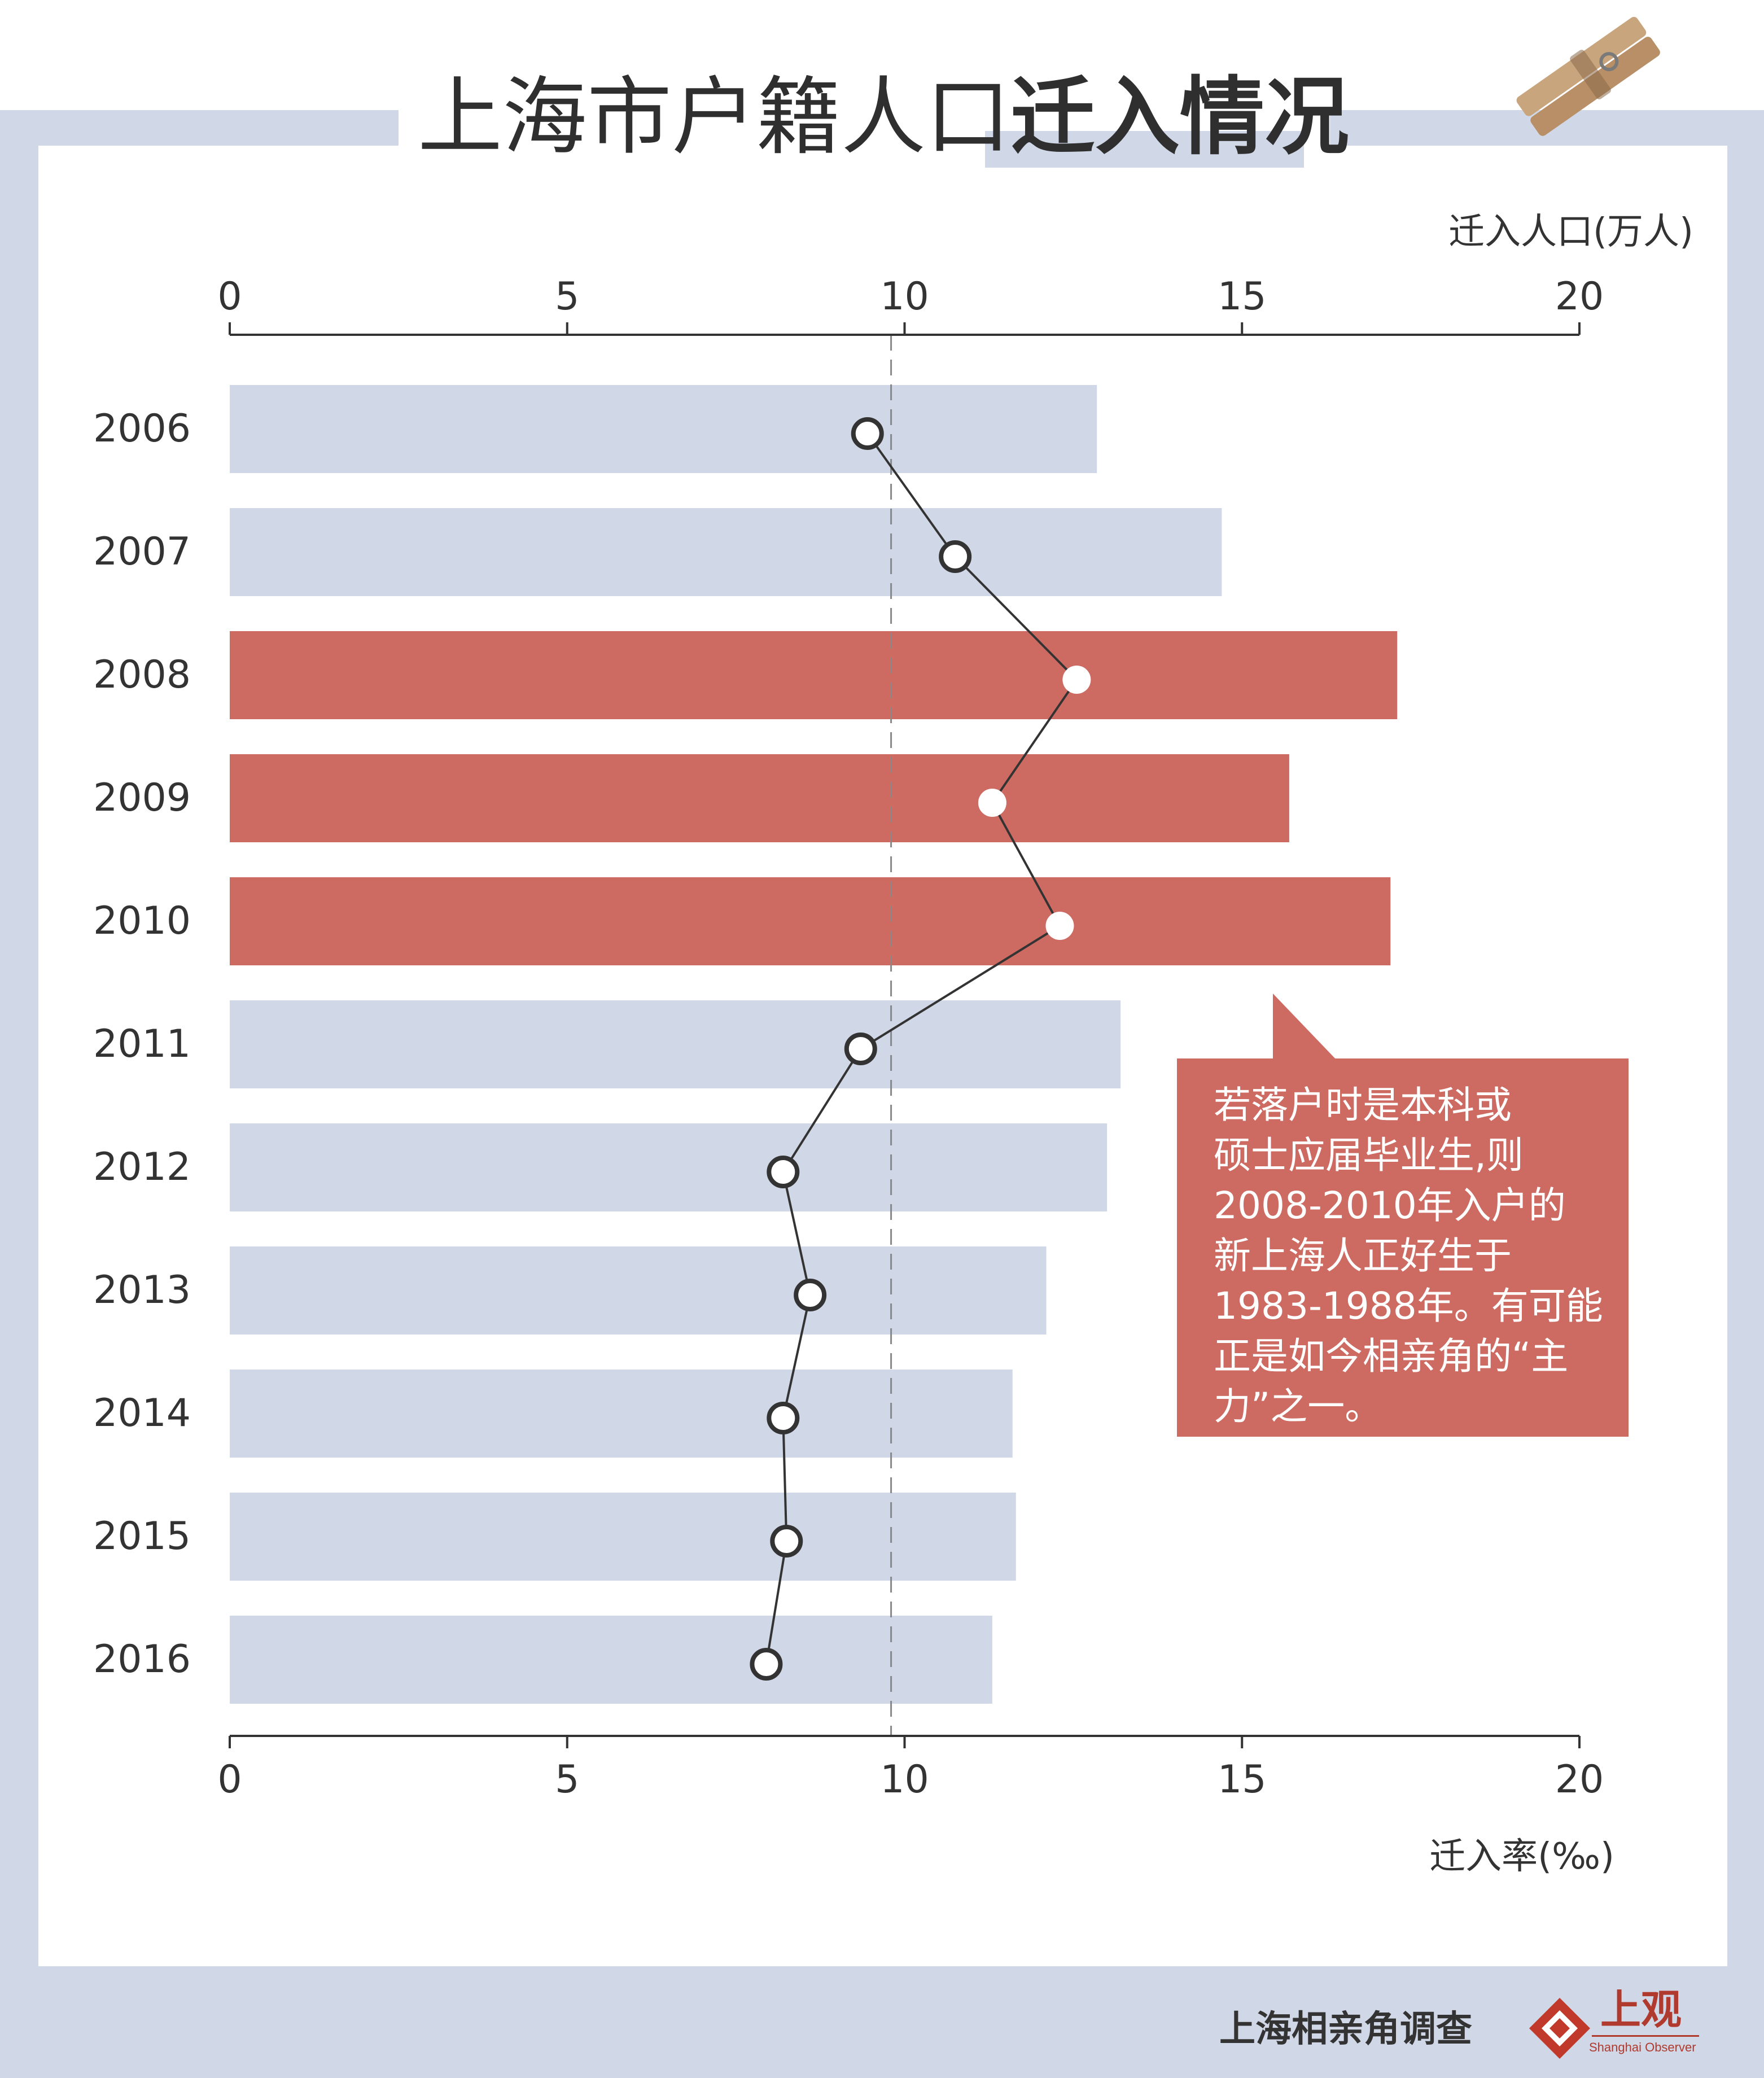  Describe the element at coordinates (814, 675) in the screenshot. I see `bar-2008` at that location.